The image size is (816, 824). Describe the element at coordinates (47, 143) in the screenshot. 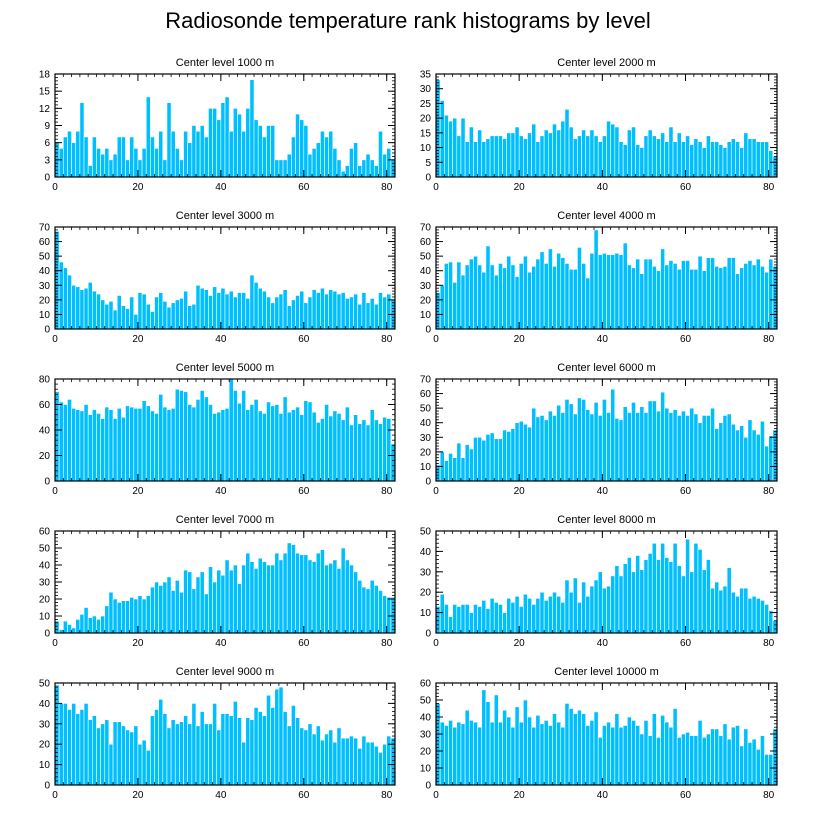

I see `y-tick-label: 6` at that location.